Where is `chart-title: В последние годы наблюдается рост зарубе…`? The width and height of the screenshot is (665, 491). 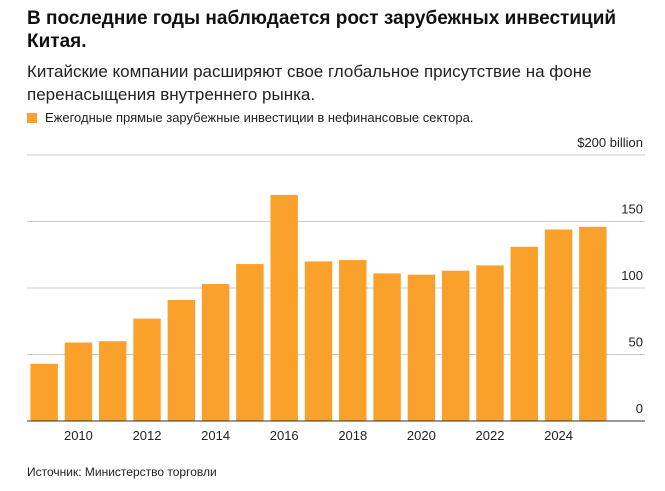
chart-title: В последние годы наблюдается рост зарубе… is located at coordinates (322, 30).